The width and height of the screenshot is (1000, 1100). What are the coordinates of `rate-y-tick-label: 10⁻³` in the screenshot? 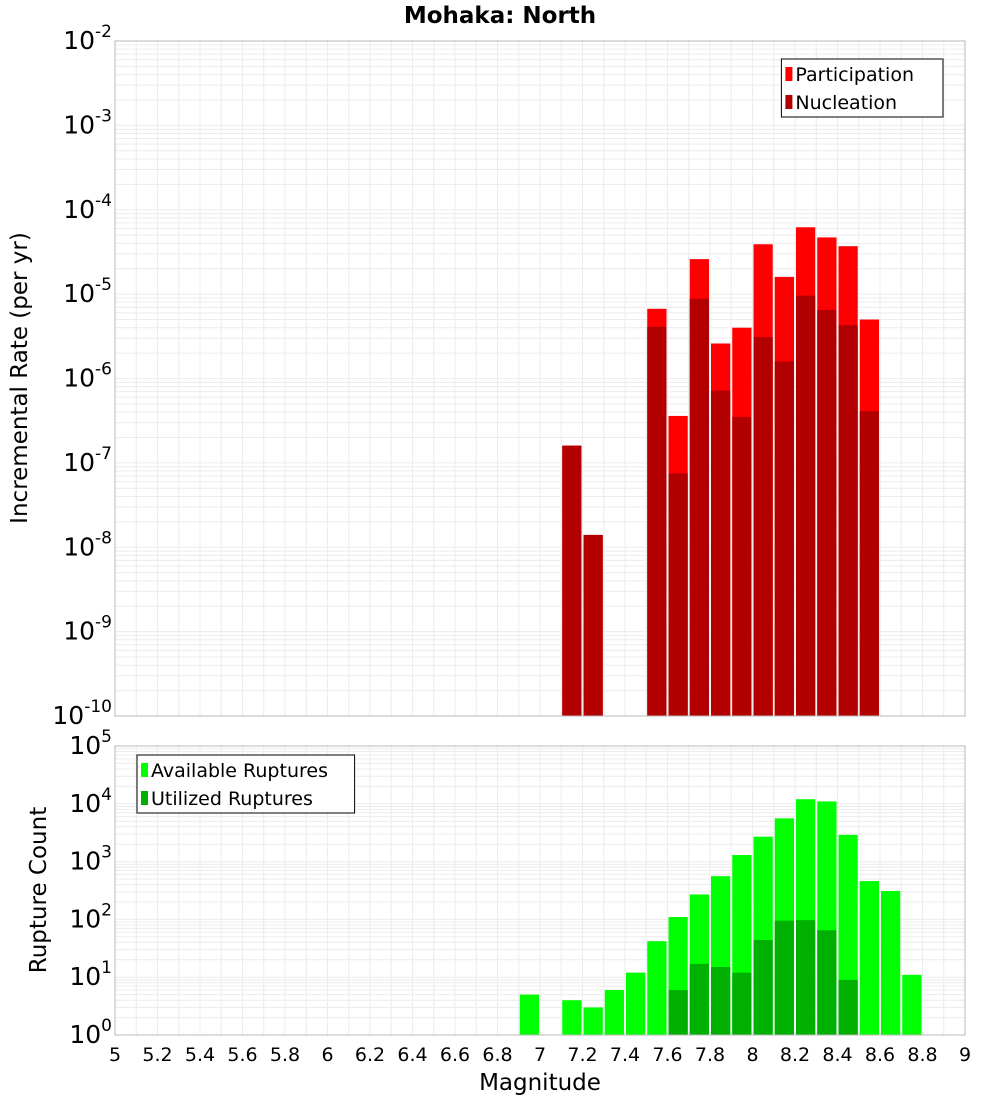 It's located at (87, 122).